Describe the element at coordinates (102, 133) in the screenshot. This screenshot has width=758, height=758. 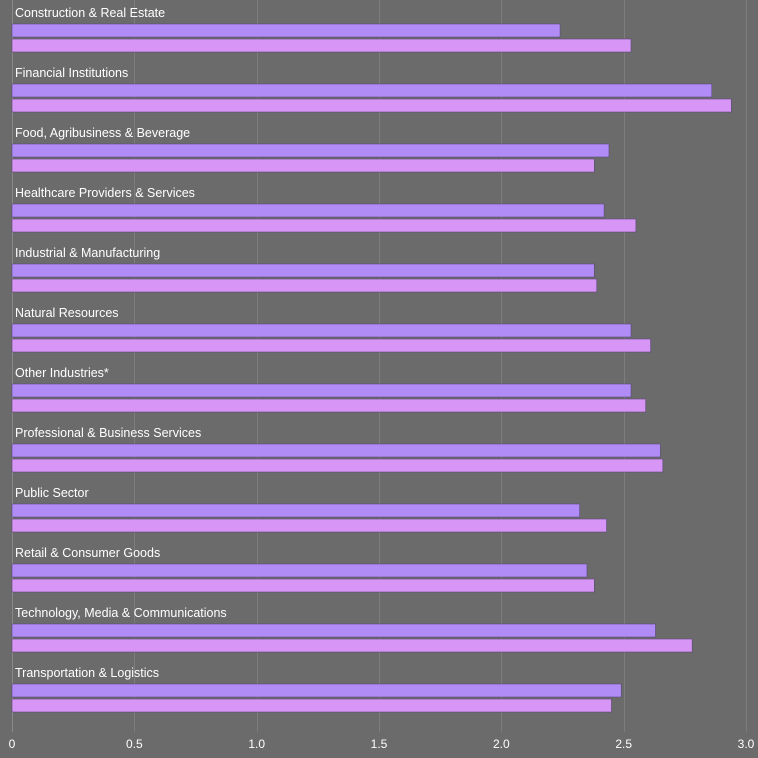
I see `category-label: Food, Agribusiness & Beverage` at that location.